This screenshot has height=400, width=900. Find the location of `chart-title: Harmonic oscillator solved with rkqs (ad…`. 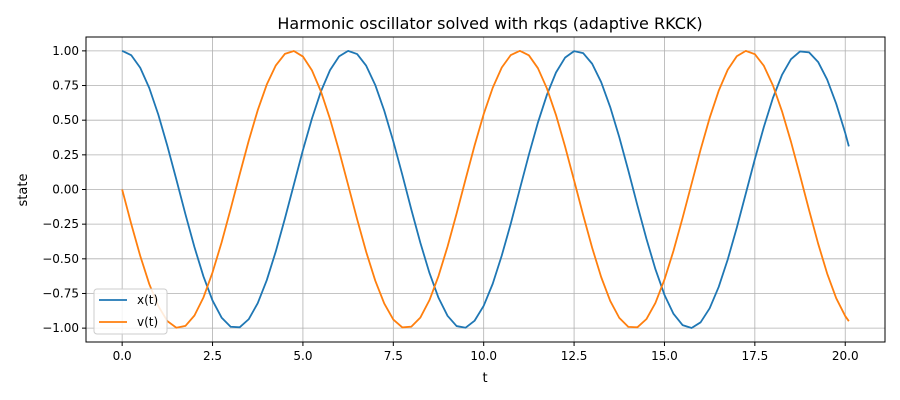

chart-title: Harmonic oscillator solved with rkqs (ad… is located at coordinates (489, 23).